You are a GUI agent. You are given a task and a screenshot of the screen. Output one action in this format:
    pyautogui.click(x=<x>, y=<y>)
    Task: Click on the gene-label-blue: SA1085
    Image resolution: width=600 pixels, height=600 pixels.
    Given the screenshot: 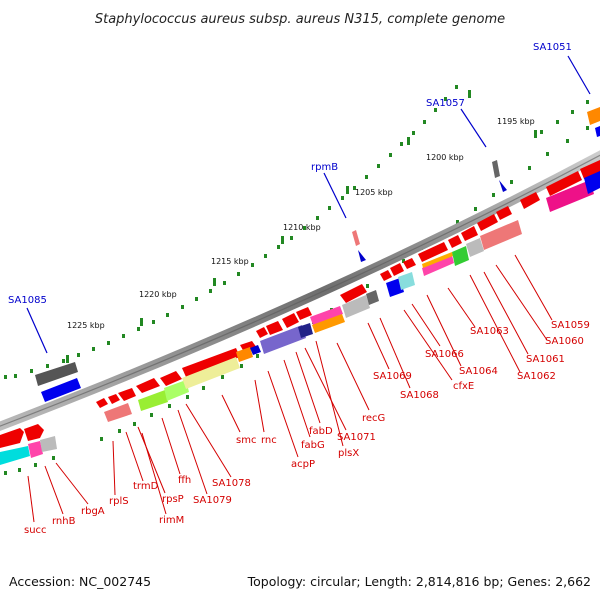 What is the action you would take?
    pyautogui.click(x=27, y=300)
    